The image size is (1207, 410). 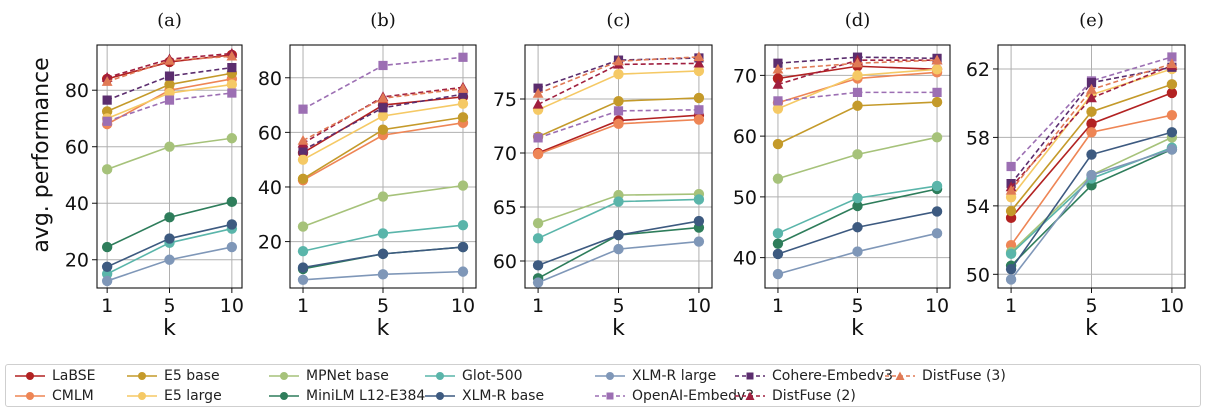 I want to click on y-tick-label: 65, so click(x=505, y=208).